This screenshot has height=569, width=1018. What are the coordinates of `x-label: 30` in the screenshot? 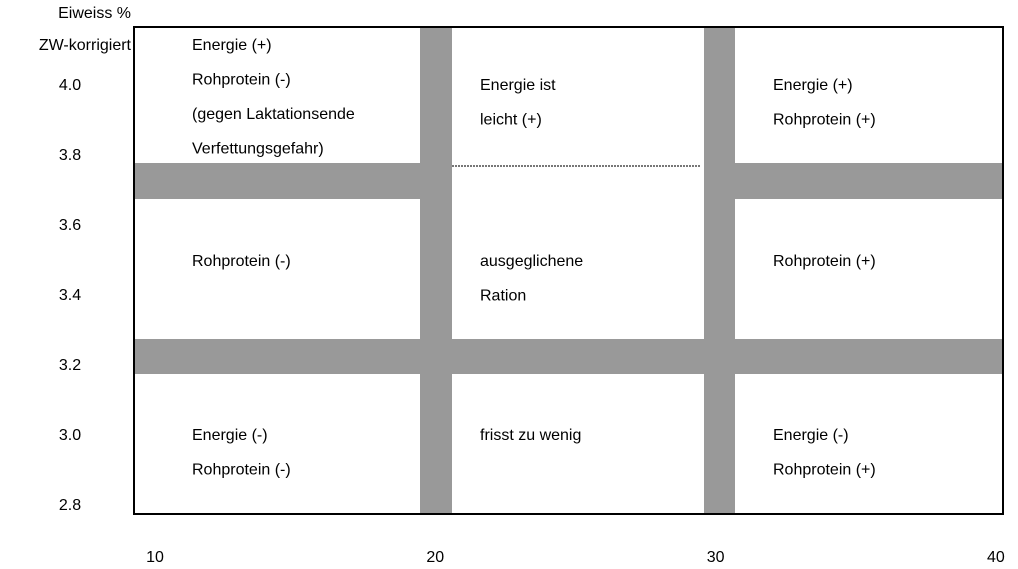 It's located at (716, 557).